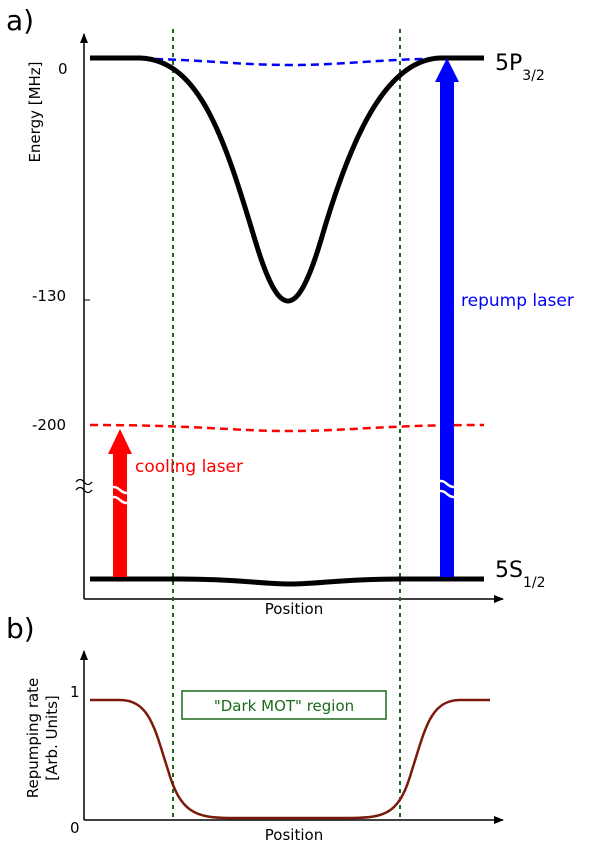 The image size is (613, 845). What do you see at coordinates (63, 69) in the screenshot?
I see `panel-a-tick-0: 0` at bounding box center [63, 69].